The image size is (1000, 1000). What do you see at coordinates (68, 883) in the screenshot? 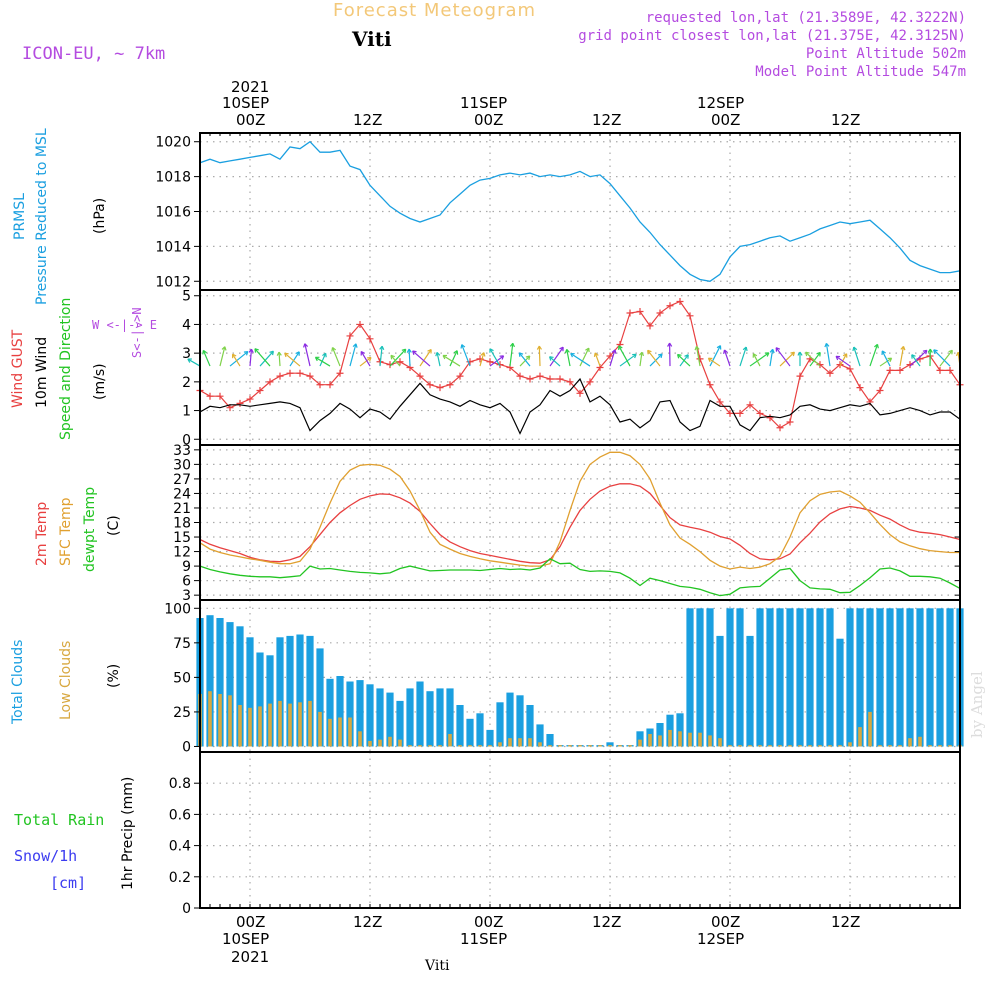
I see `precip-label-snow-unit: [cm]` at bounding box center [68, 883].